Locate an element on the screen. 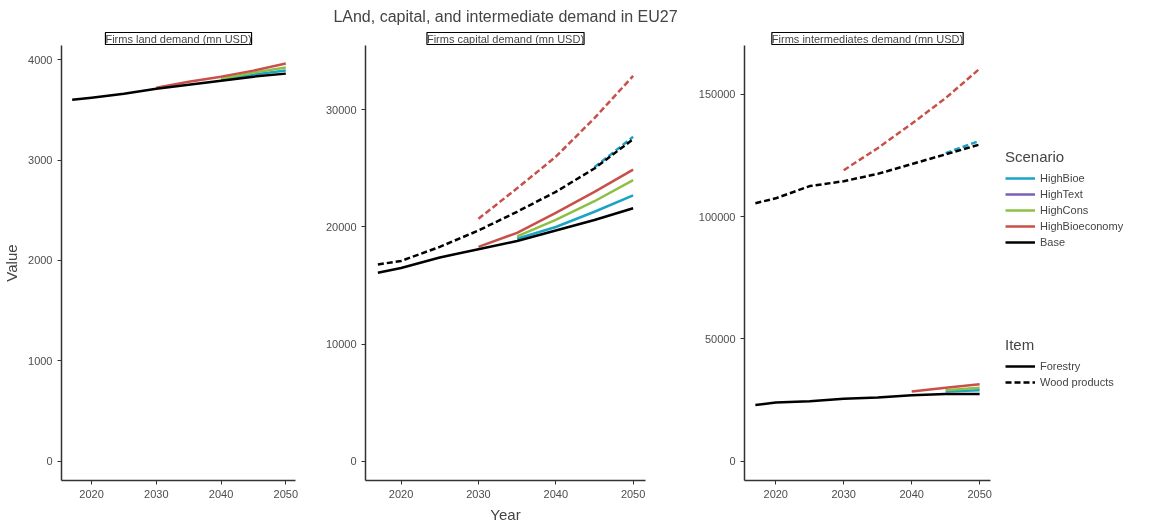 Image resolution: width=1173 pixels, height=531 pixels. y-tick-label: 30000 is located at coordinates (341, 109).